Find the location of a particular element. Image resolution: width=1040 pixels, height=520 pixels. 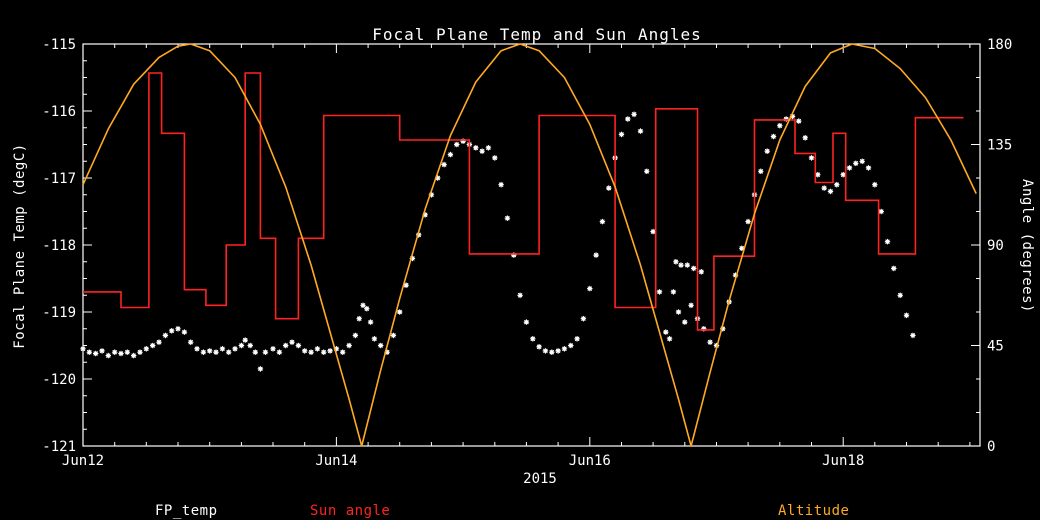

legend-fp-temp: FP_temp is located at coordinates (186, 511).